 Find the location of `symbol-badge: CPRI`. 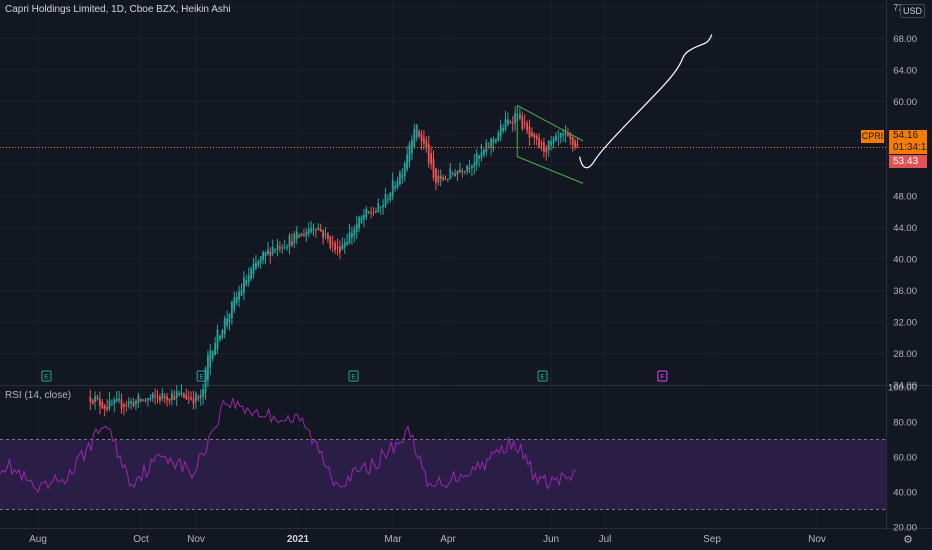

symbol-badge: CPRI is located at coordinates (872, 136).